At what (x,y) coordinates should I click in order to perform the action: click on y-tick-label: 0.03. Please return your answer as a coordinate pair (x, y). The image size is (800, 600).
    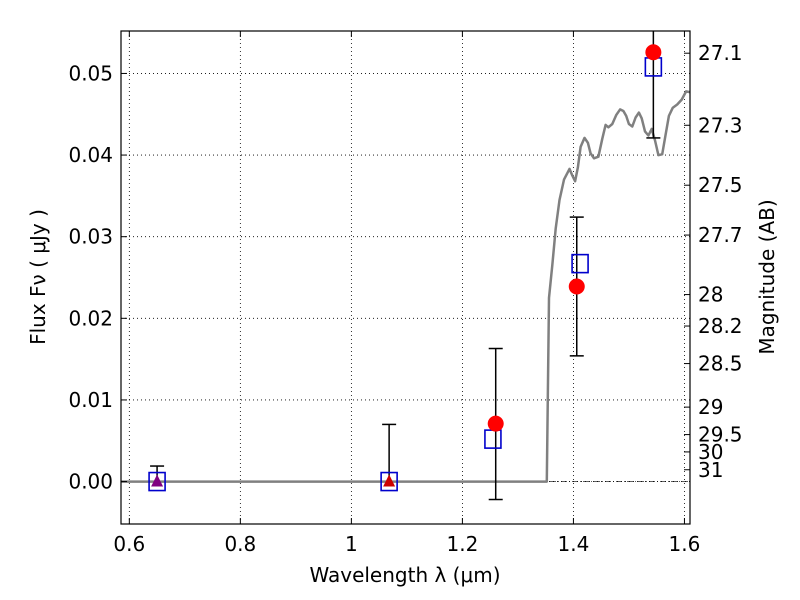
    Looking at the image, I should click on (90, 237).